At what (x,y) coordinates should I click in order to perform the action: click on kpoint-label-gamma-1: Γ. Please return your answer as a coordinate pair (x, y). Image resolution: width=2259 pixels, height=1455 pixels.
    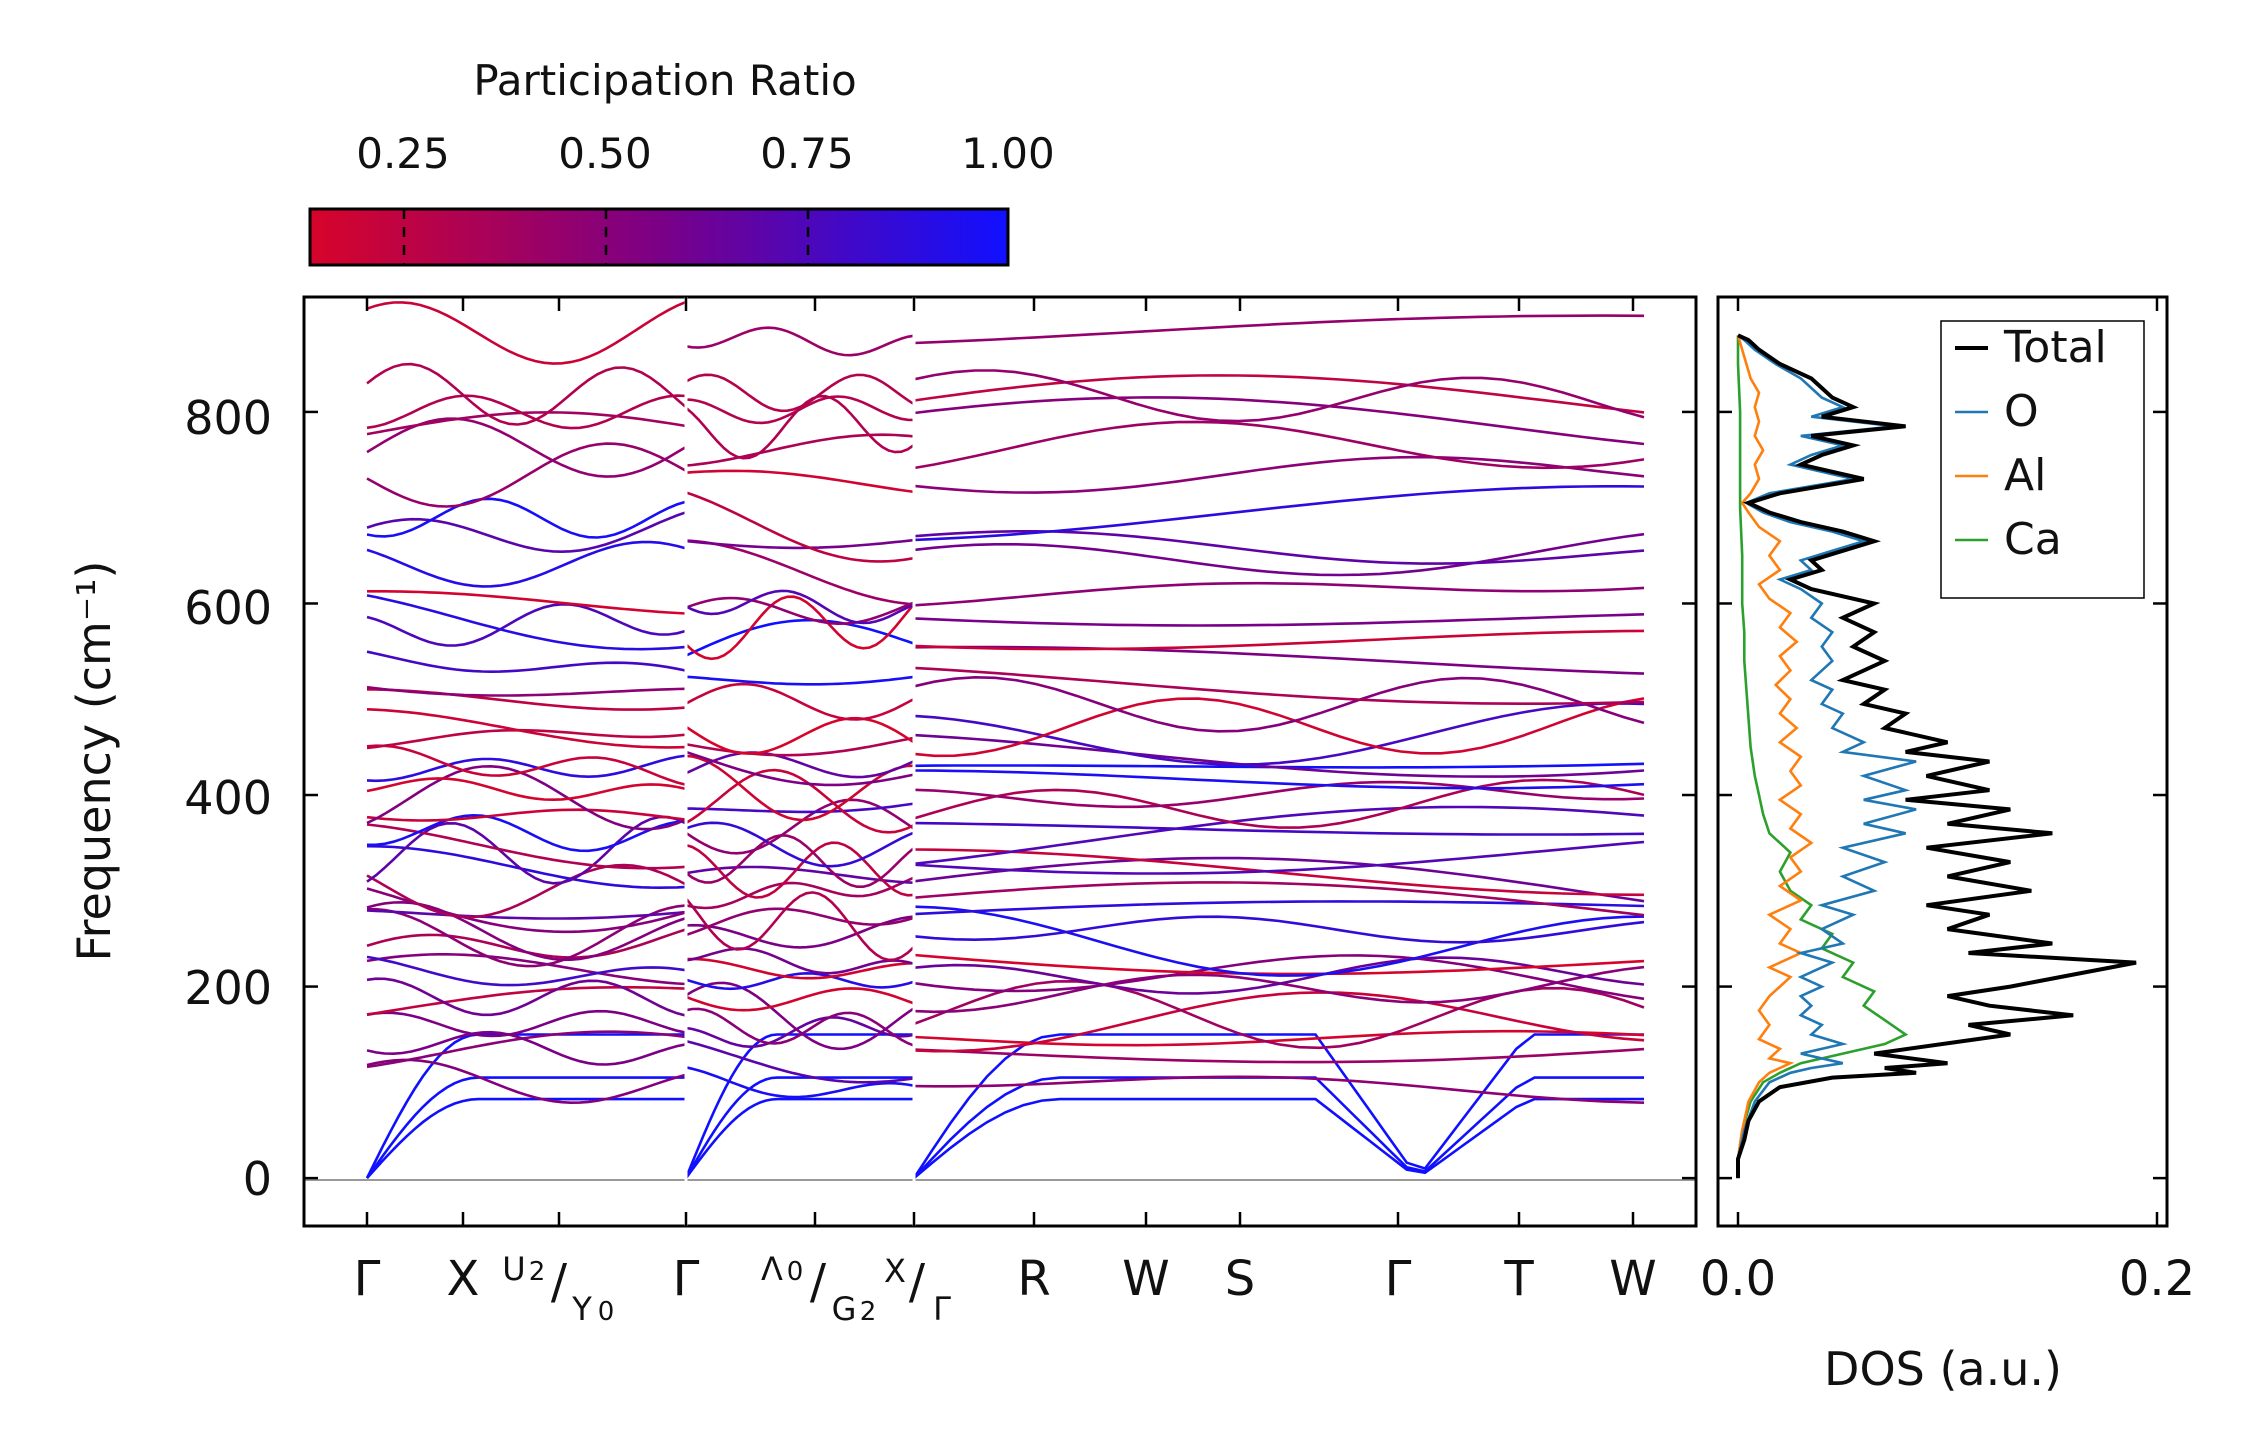
    Looking at the image, I should click on (367, 1279).